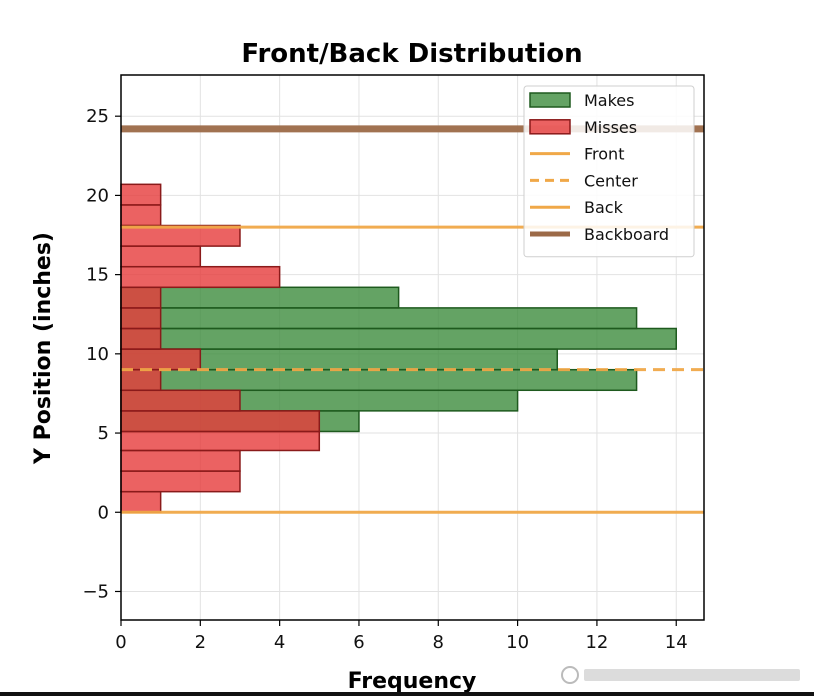 The height and width of the screenshot is (696, 814). Describe the element at coordinates (103, 512) in the screenshot. I see `y-tick-label: 0` at that location.